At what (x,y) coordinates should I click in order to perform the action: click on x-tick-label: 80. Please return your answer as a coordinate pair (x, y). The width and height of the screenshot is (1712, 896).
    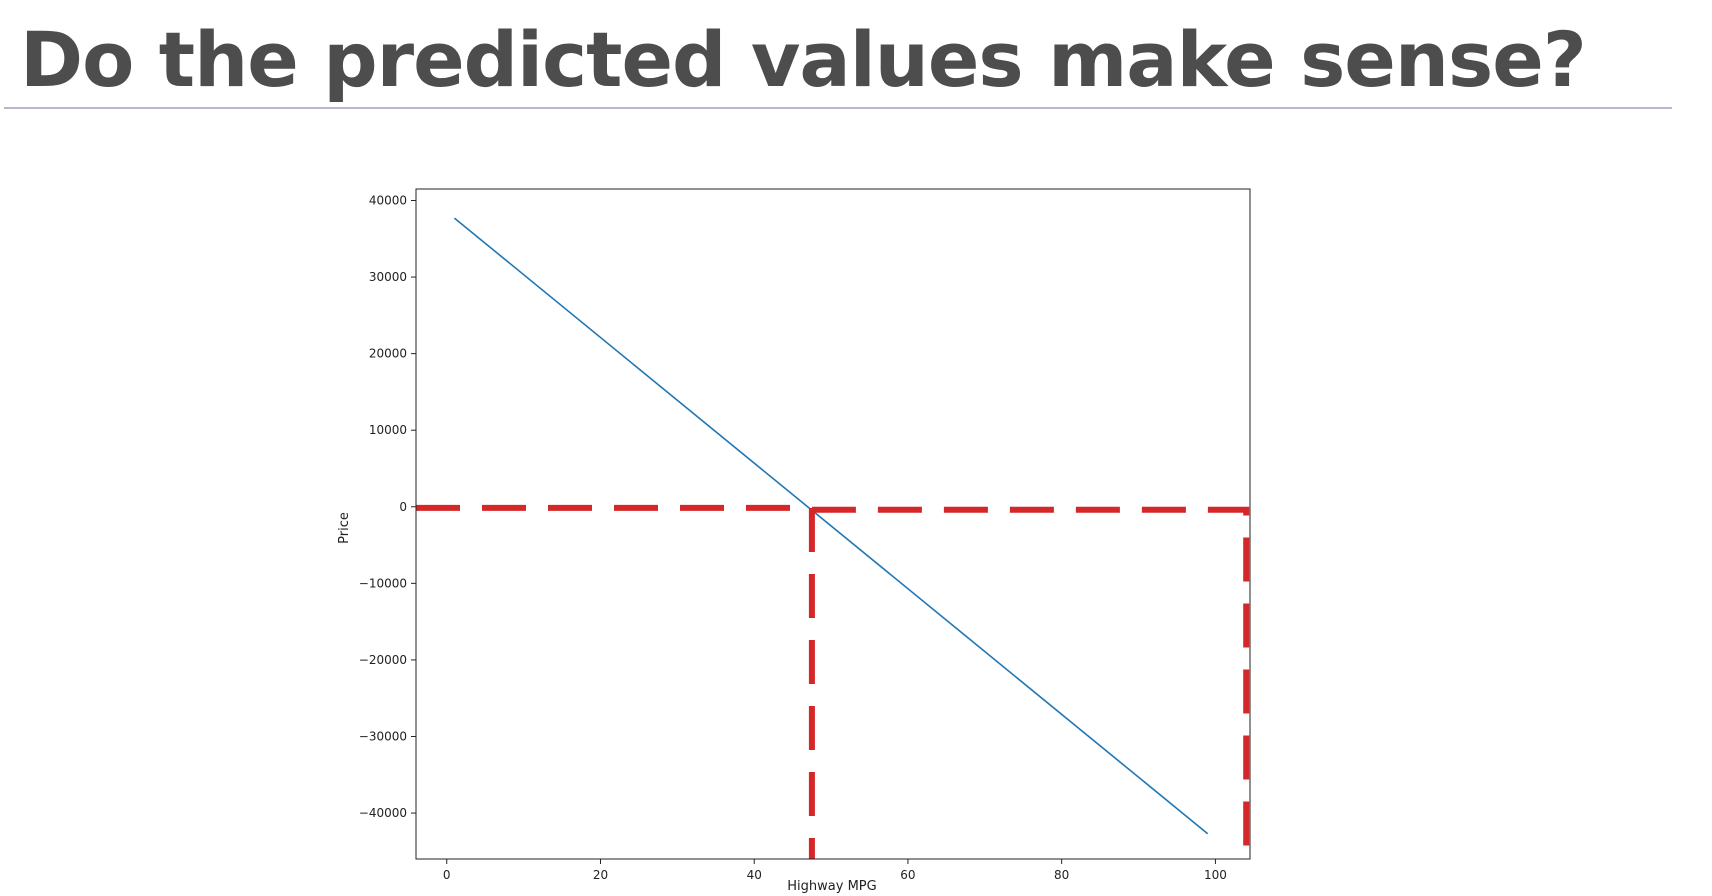
    Looking at the image, I should click on (1061, 875).